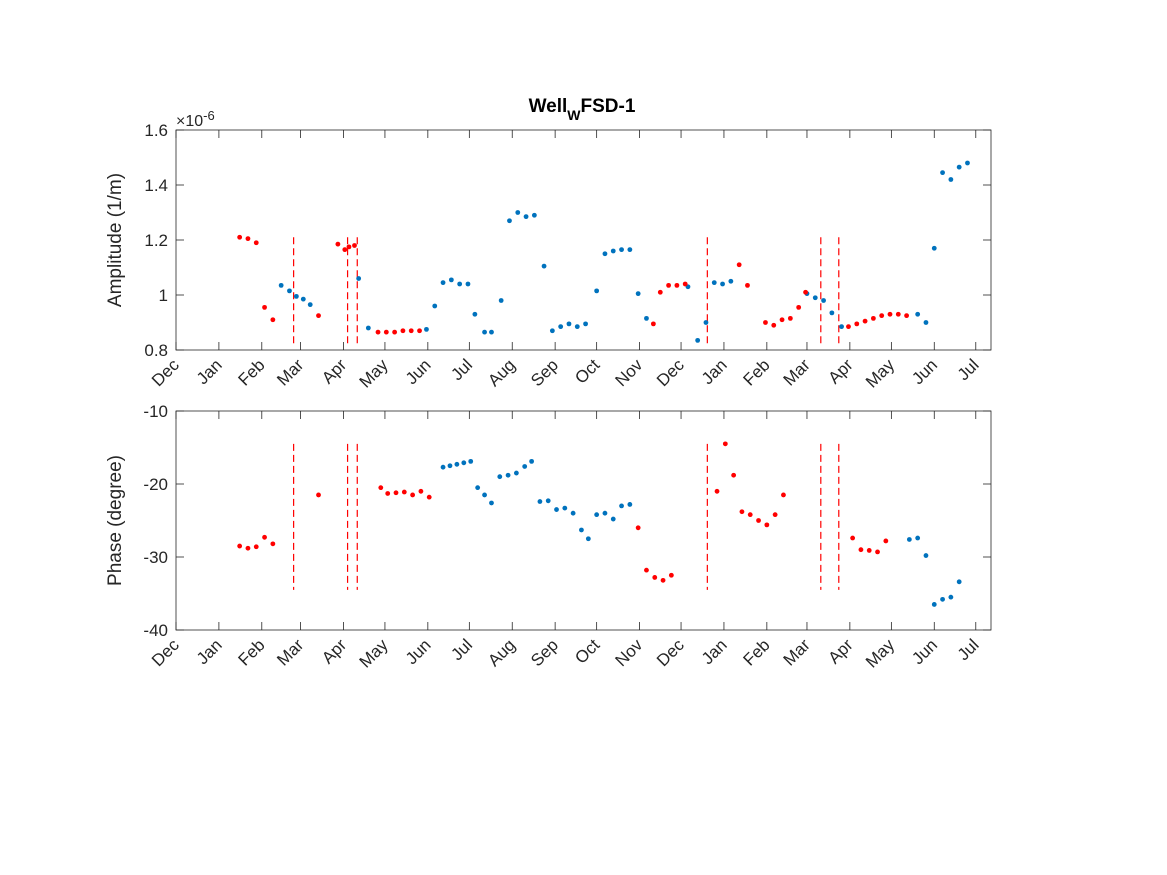 Image resolution: width=1167 pixels, height=875 pixels. I want to click on y-tick-label: 1, so click(163, 295).